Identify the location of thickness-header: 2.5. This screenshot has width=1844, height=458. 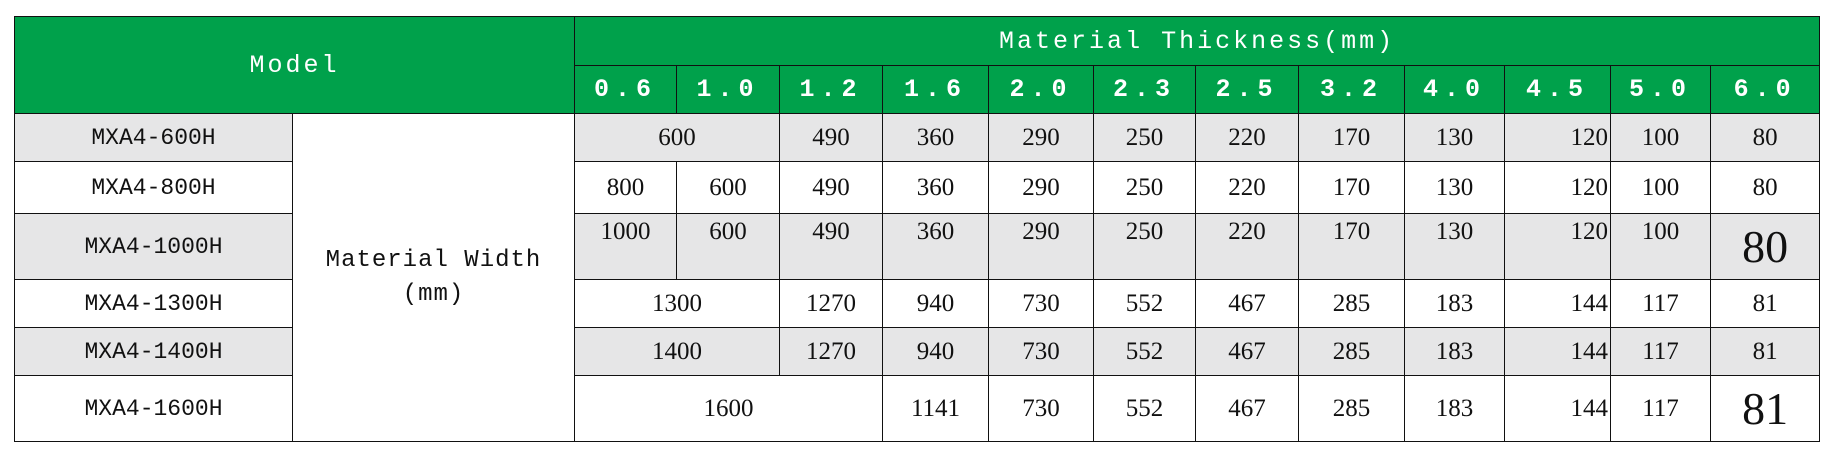
(1247, 89).